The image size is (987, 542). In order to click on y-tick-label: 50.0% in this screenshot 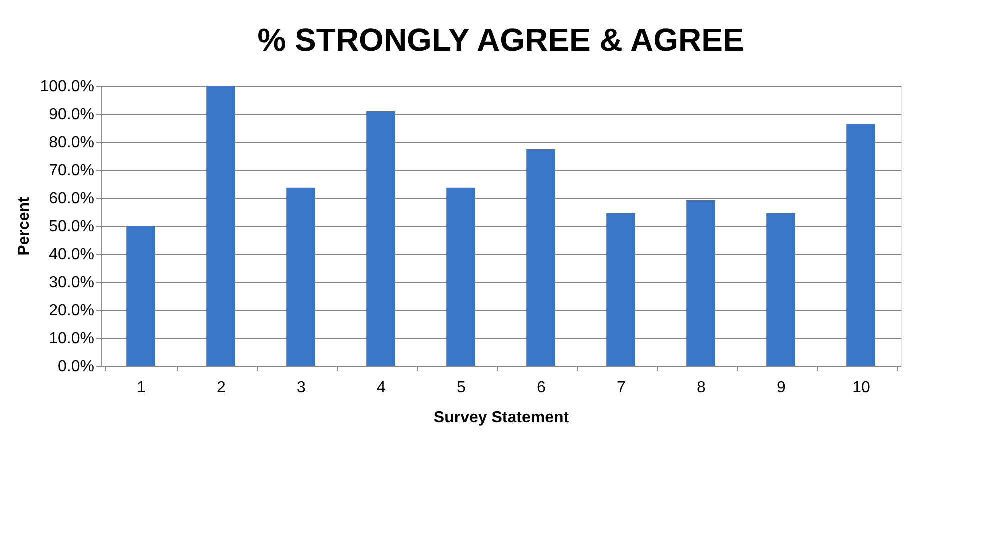, I will do `click(71, 227)`.